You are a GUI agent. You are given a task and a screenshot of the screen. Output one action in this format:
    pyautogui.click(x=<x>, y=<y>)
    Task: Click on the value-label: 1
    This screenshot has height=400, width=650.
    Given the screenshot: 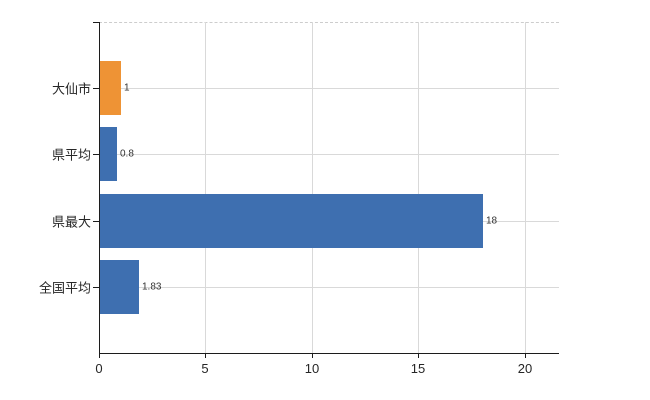 What is the action you would take?
    pyautogui.click(x=127, y=88)
    